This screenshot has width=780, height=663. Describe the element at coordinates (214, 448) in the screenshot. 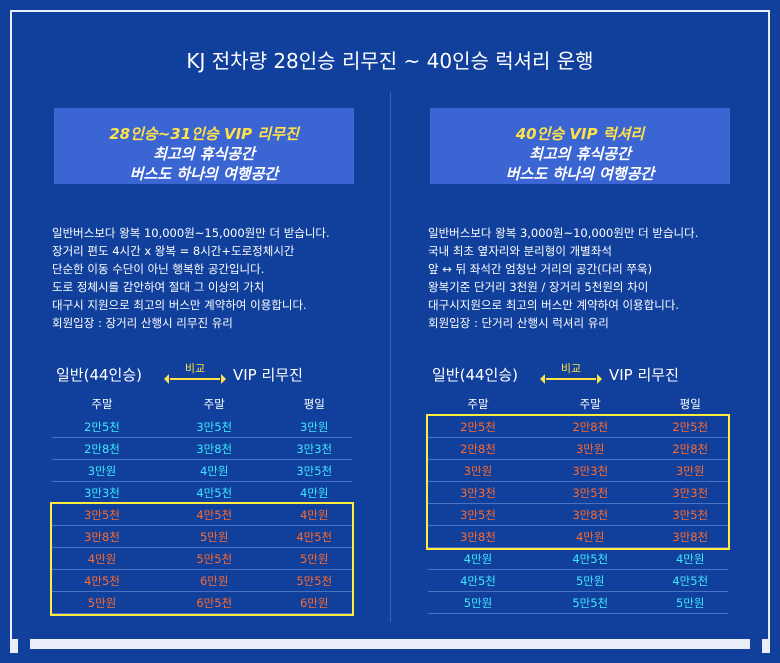

I see `vip-weekend-price: 3만8천` at that location.